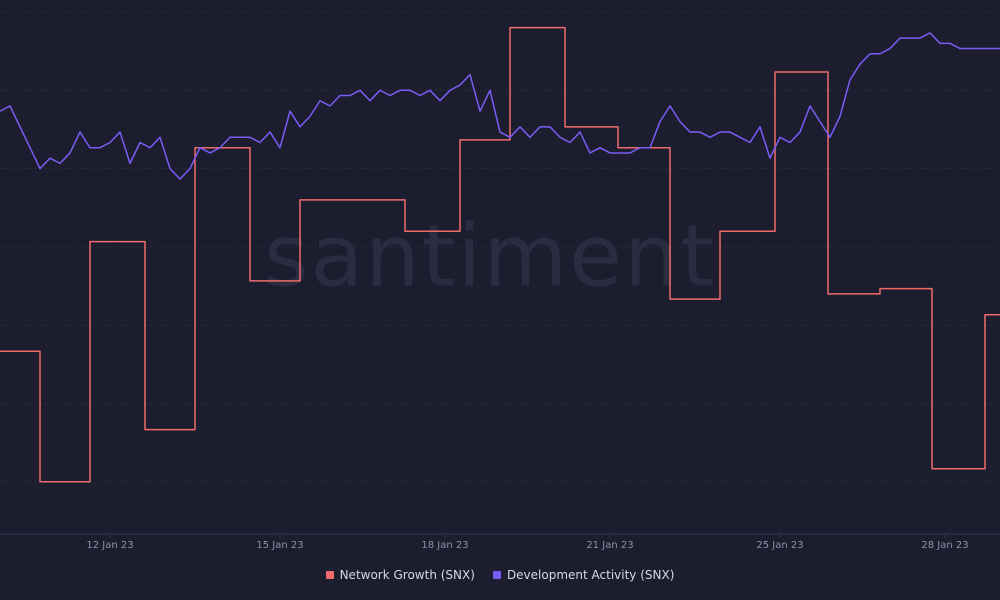  What do you see at coordinates (329, 575) in the screenshot?
I see `legend-swatch-network-growth` at bounding box center [329, 575].